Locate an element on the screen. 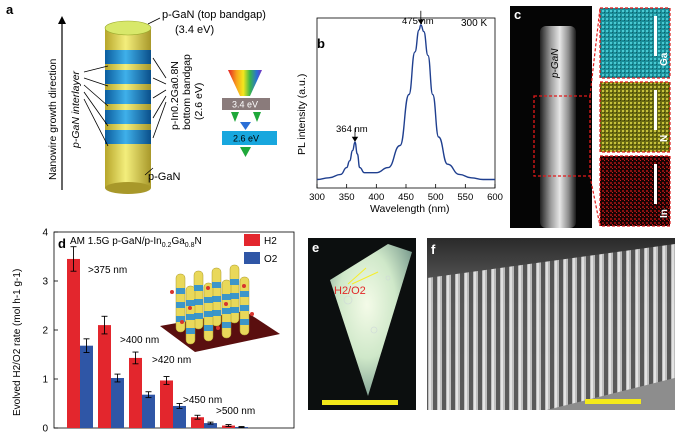  h2-o2-photo-label: H2/O2 is located at coordinates (350, 291).